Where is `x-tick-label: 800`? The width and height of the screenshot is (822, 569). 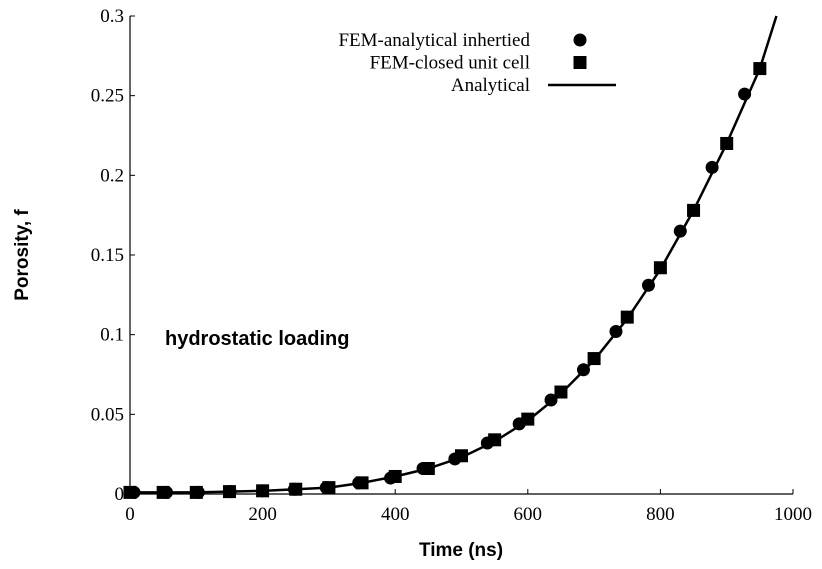
x-tick-label: 800 is located at coordinates (660, 514).